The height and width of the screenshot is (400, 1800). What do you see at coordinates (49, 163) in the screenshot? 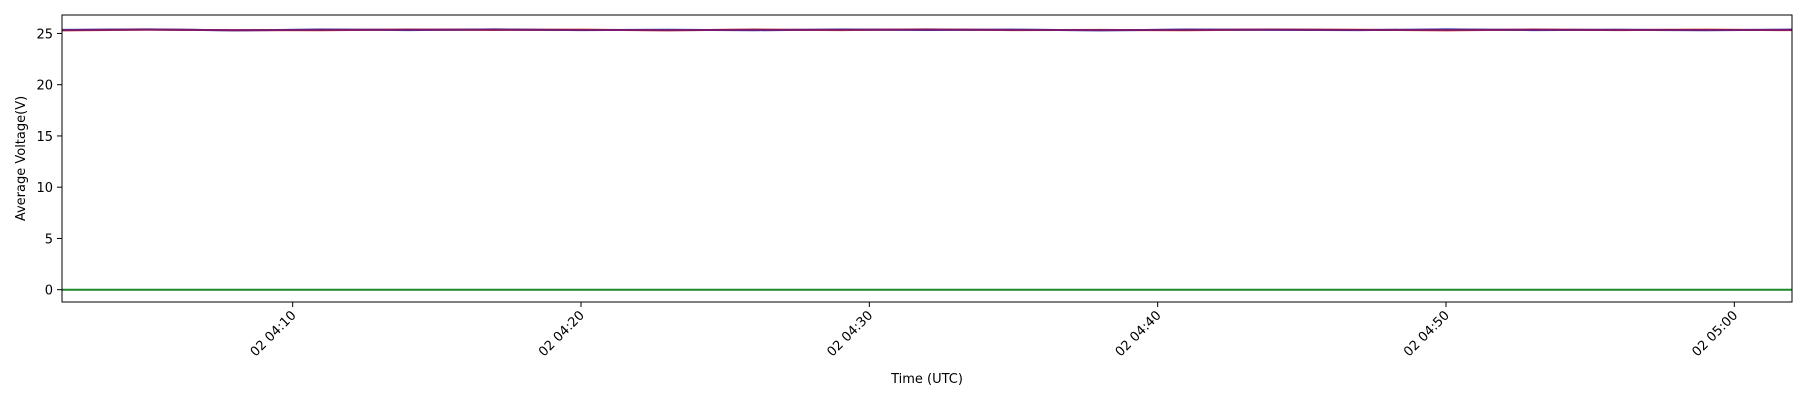
I see `y-axis-ticks: 0 5 10 15 20 25` at bounding box center [49, 163].